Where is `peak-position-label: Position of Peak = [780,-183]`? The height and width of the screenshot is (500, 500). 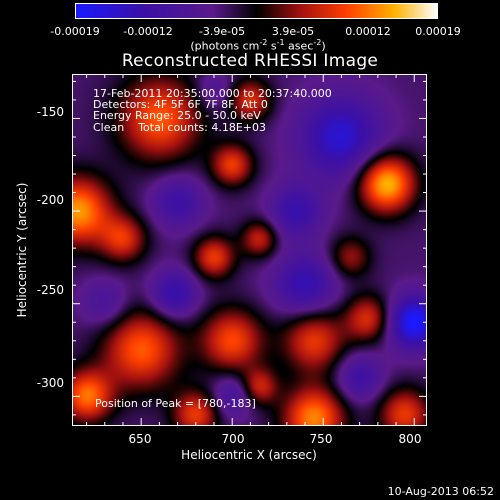 peak-position-label: Position of Peak = [780,-183] is located at coordinates (175, 403).